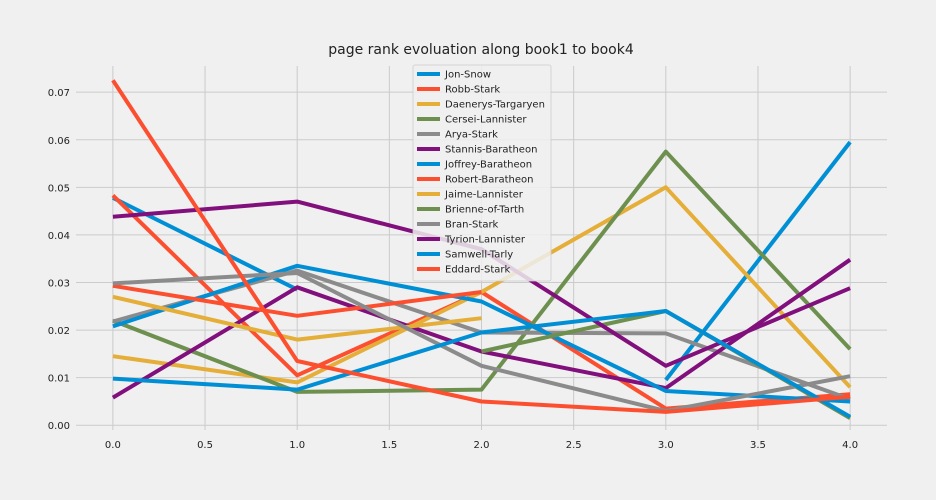 The image size is (936, 500). What do you see at coordinates (59, 426) in the screenshot?
I see `y-tick-label: 0.00` at bounding box center [59, 426].